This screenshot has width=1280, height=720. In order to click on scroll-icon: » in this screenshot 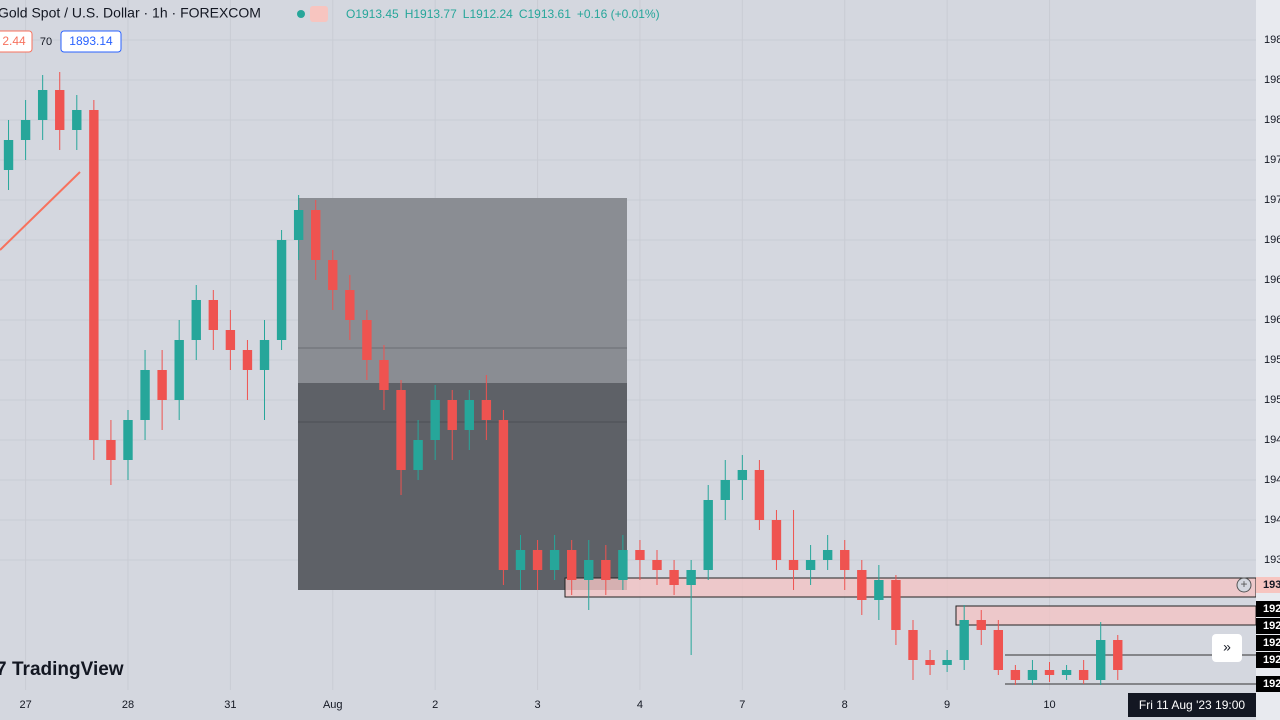, I will do `click(1227, 647)`.